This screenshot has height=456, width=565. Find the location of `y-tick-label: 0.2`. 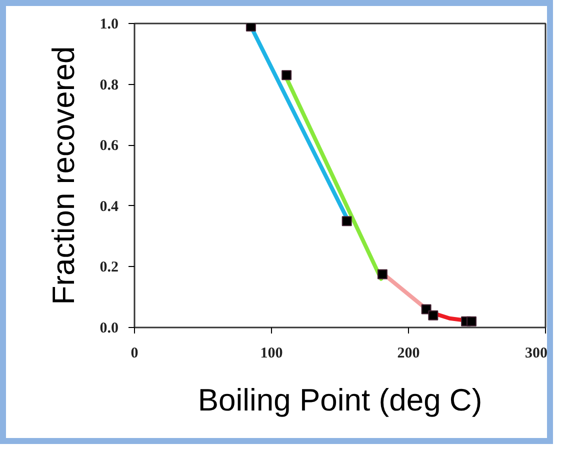

y-tick-label: 0.2 is located at coordinates (109, 268).